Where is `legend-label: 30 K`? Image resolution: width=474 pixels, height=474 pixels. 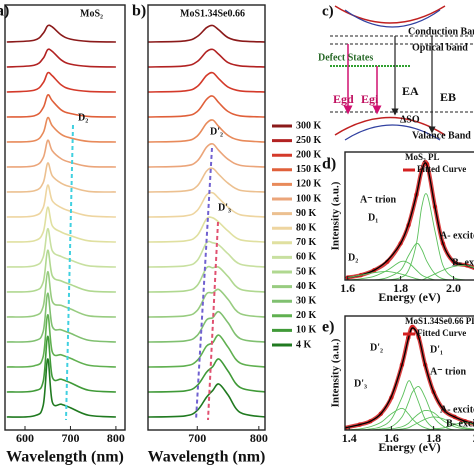
legend-label: 30 K is located at coordinates (306, 300).